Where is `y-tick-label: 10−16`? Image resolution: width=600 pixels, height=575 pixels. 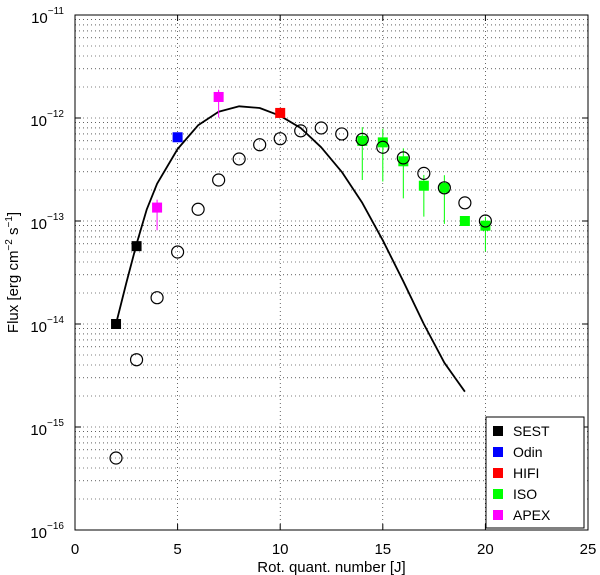 y-tick-label: 10−16 is located at coordinates (47, 531).